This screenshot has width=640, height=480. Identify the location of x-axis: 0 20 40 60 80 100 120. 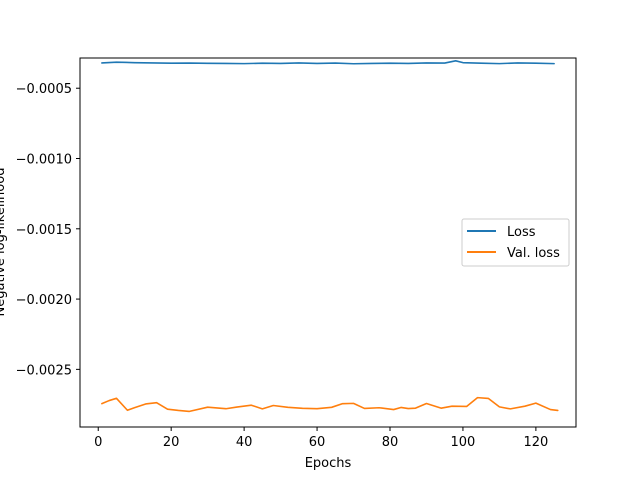
(321, 438).